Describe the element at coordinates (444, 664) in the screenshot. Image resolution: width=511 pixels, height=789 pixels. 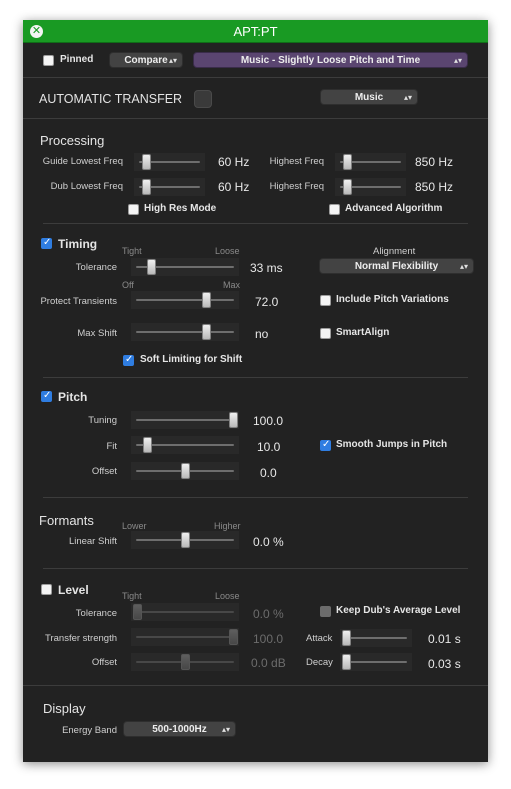
I see `decay-value: 0.03 s` at that location.